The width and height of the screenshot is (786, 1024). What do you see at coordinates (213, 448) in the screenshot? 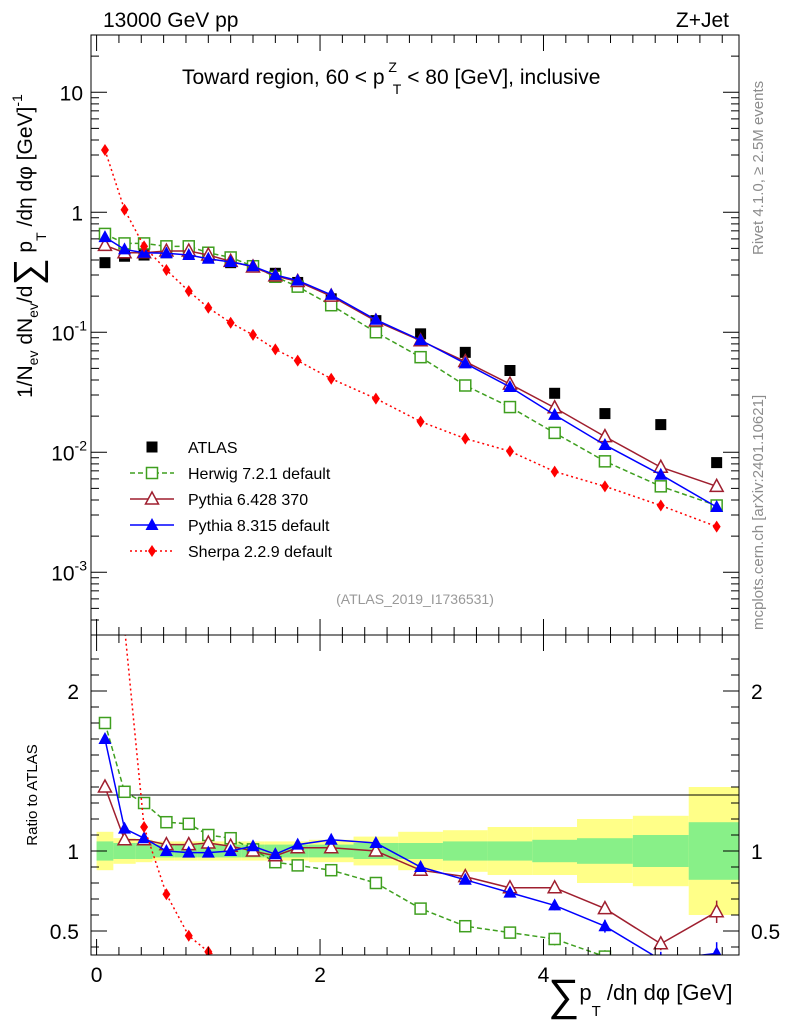
I see `legend-label-data: ATLAS` at bounding box center [213, 448].